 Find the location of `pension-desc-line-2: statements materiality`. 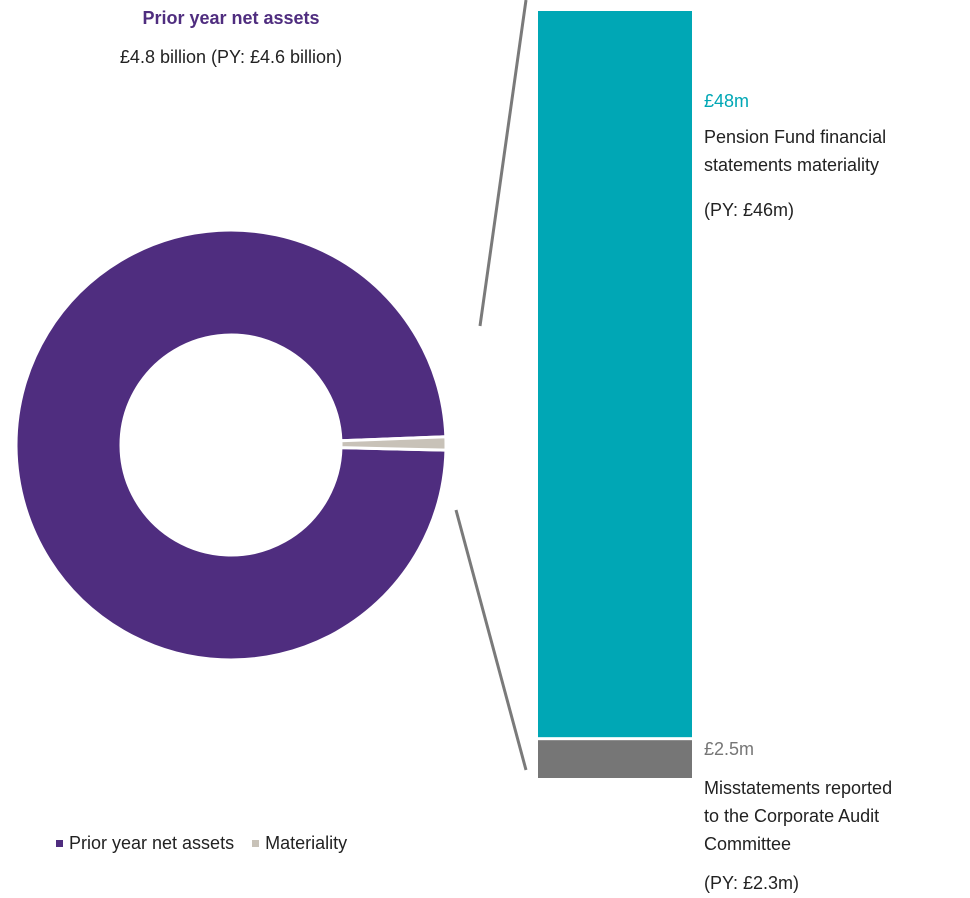

pension-desc-line-2: statements materiality is located at coordinates (792, 165).